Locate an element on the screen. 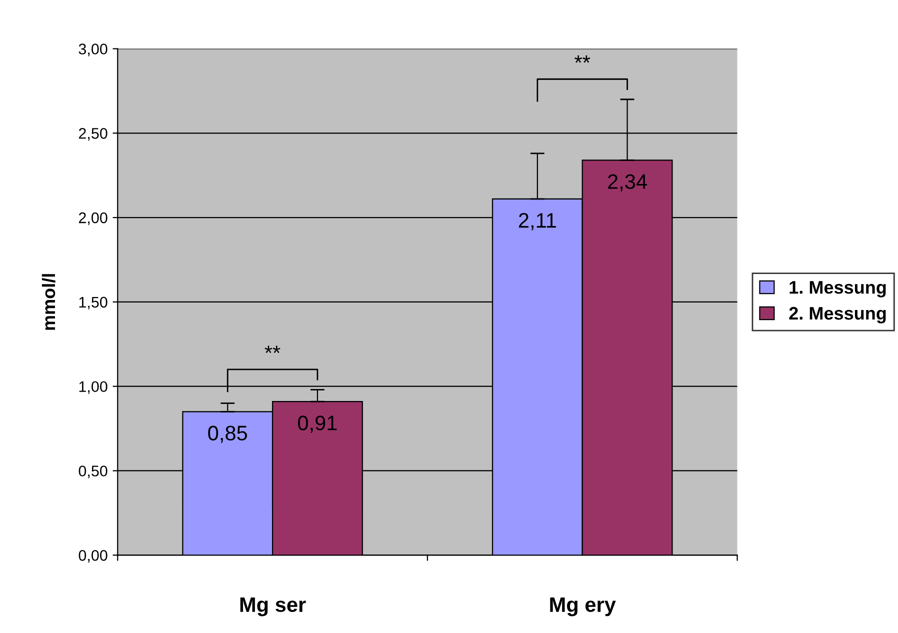 Image resolution: width=898 pixels, height=633 pixels. data-label: 0,91 is located at coordinates (317, 424).